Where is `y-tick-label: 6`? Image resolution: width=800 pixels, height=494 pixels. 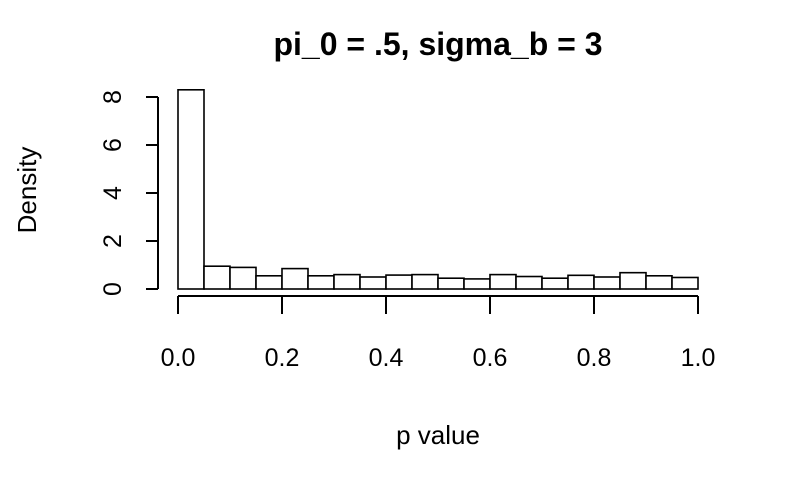 y-tick-label: 6 is located at coordinates (113, 145).